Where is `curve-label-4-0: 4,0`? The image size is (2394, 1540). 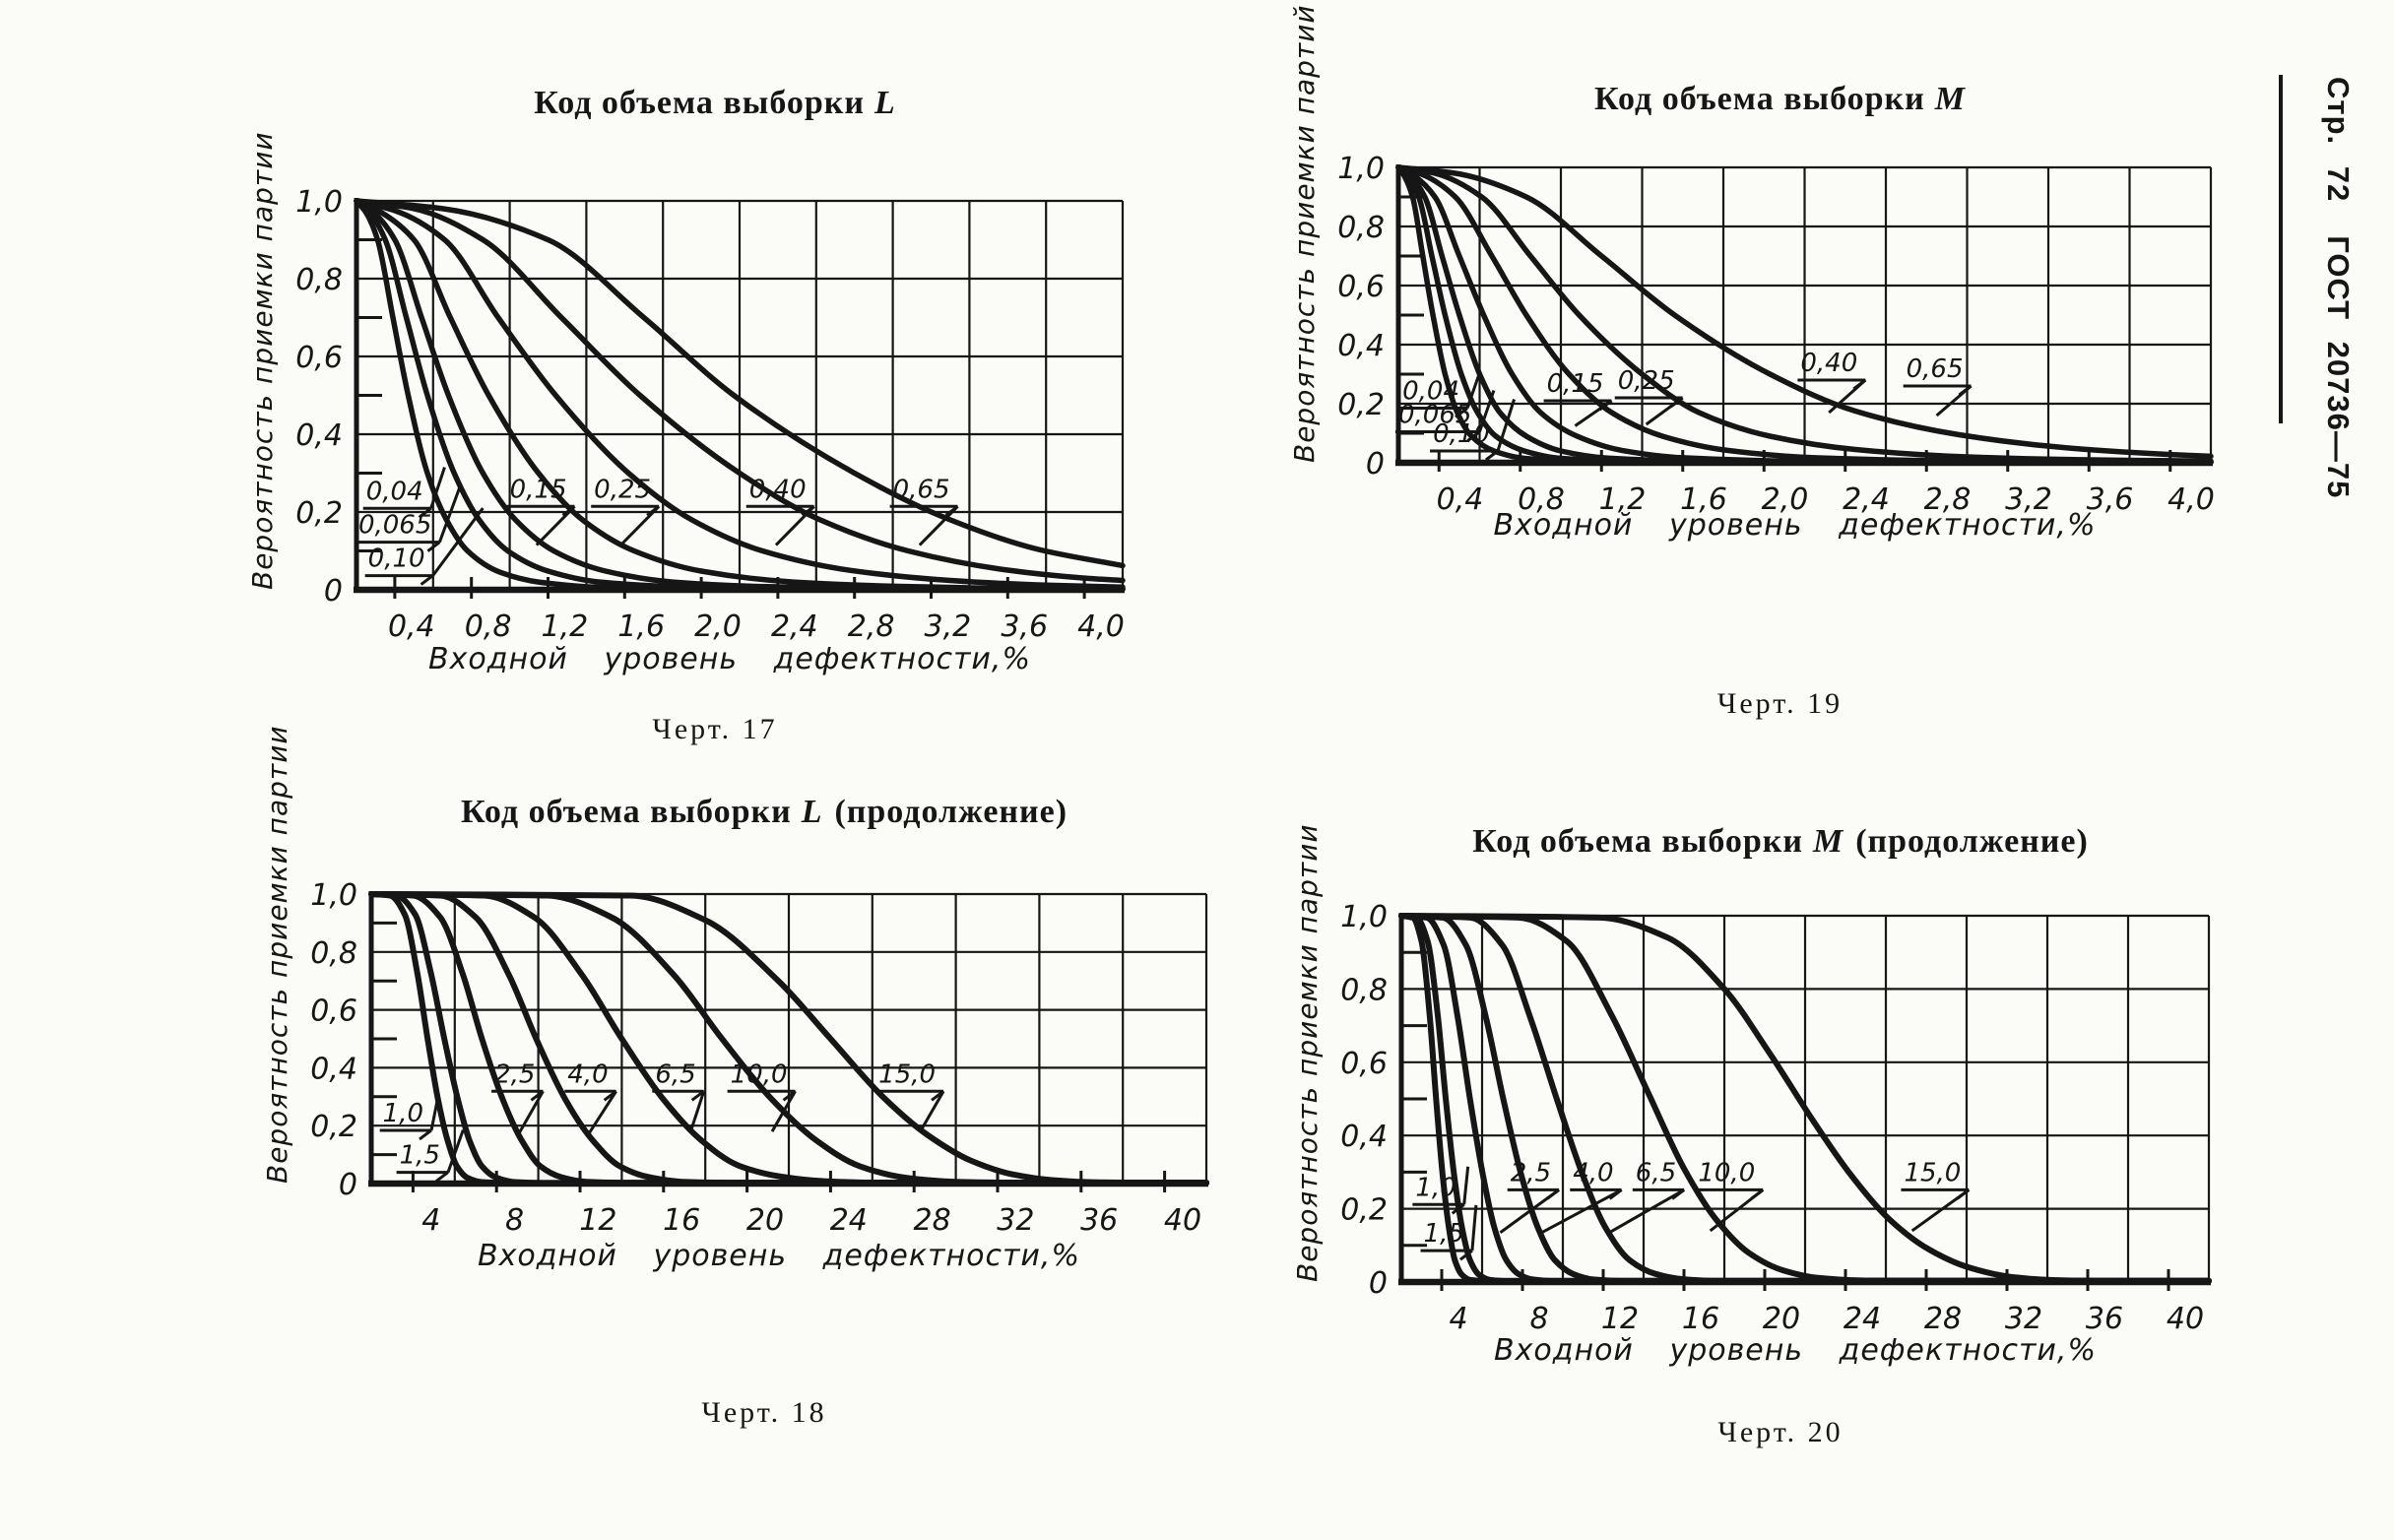
curve-label-4-0: 4,0 is located at coordinates (1581, 1196).